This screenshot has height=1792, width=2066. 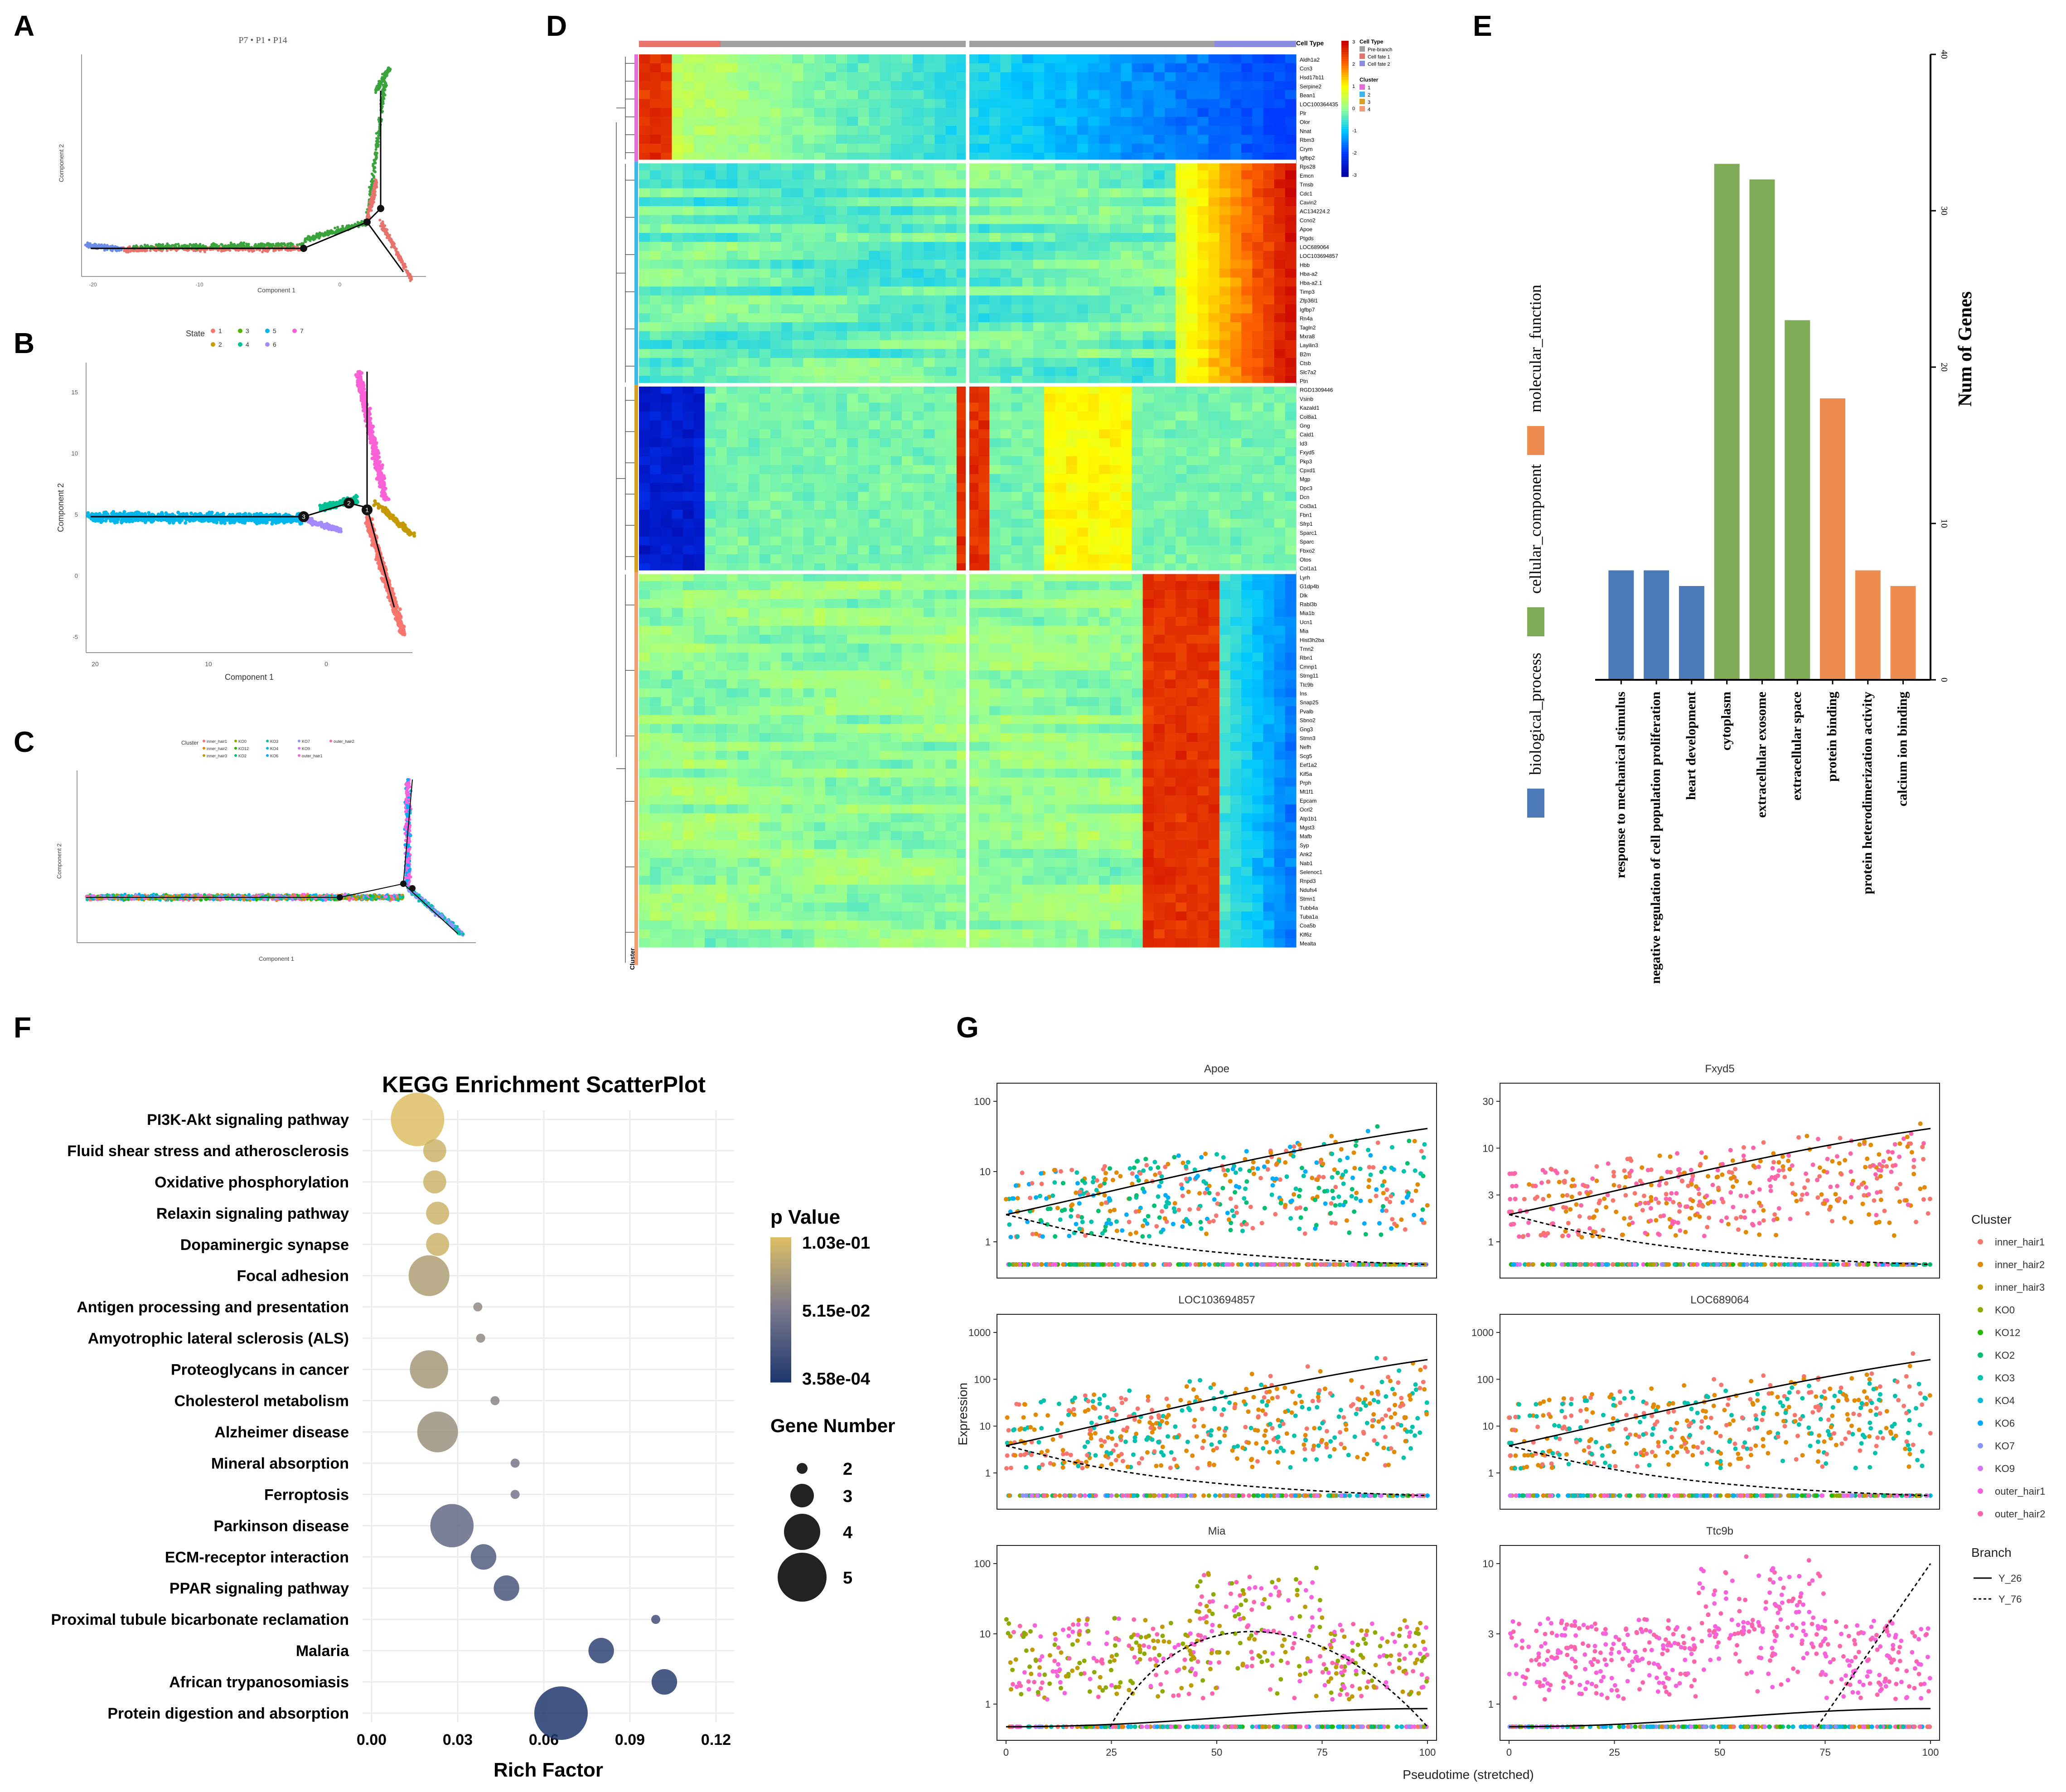 What do you see at coordinates (217, 756) in the screenshot?
I see `cluster-label: inner_hair3` at bounding box center [217, 756].